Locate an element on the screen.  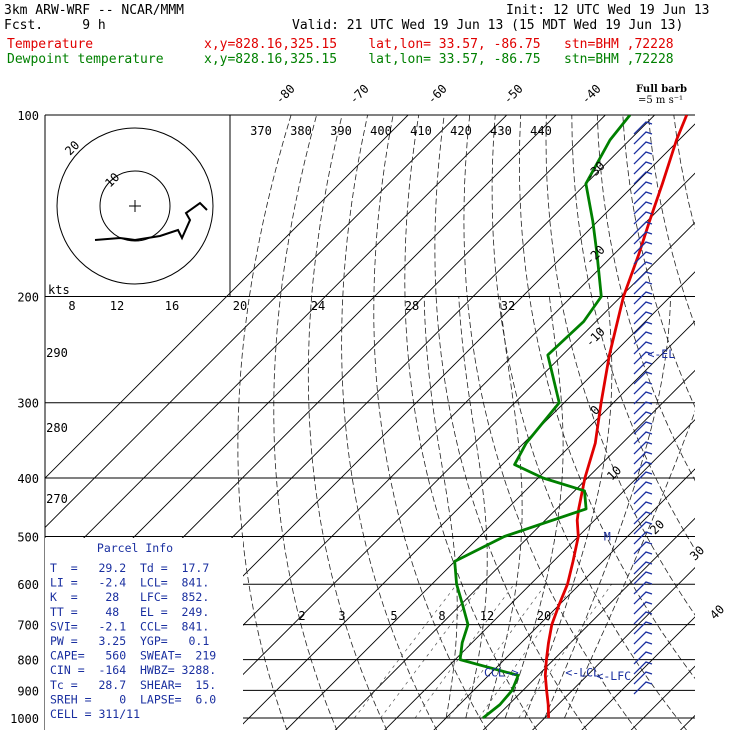
parcel-info-row: CIN = -164 HWBZ= 3288. is located at coordinates (133, 670).